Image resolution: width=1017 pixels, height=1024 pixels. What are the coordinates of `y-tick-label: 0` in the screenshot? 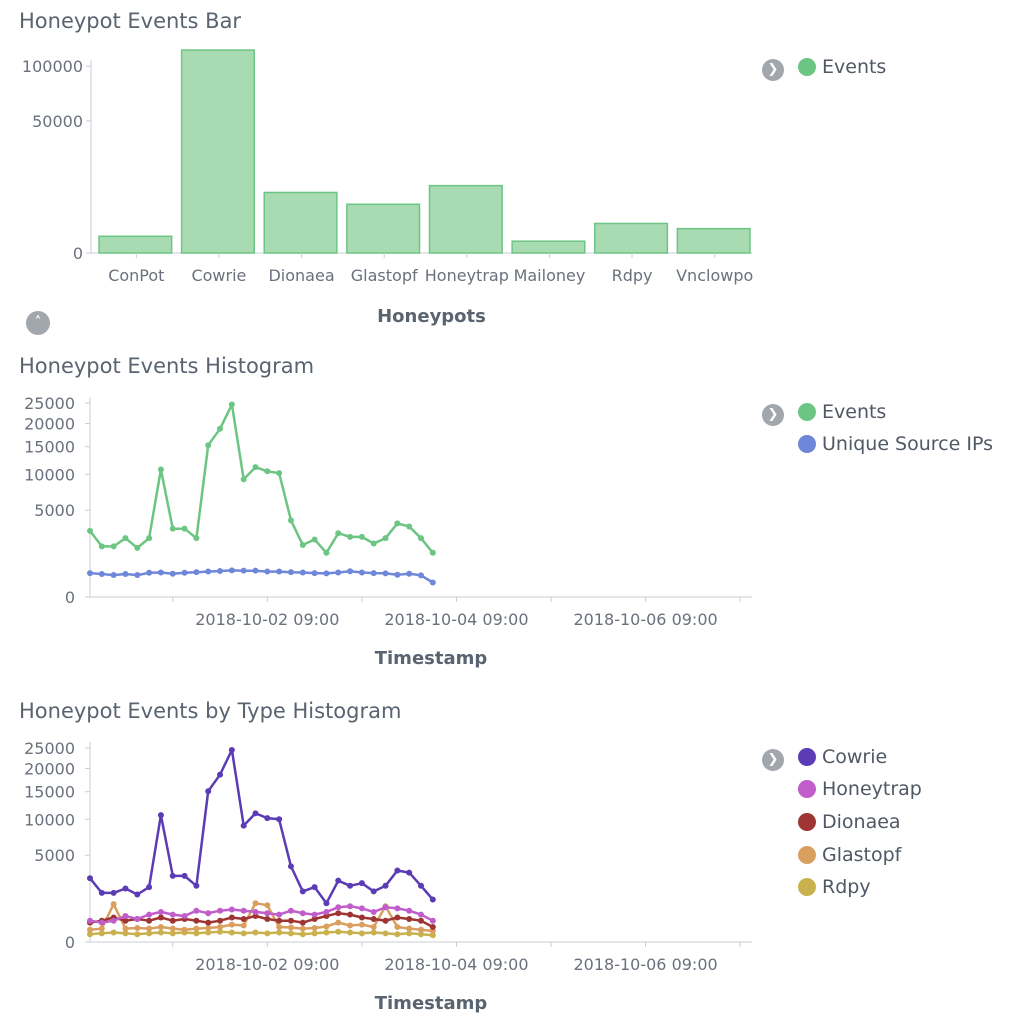 It's located at (78, 253).